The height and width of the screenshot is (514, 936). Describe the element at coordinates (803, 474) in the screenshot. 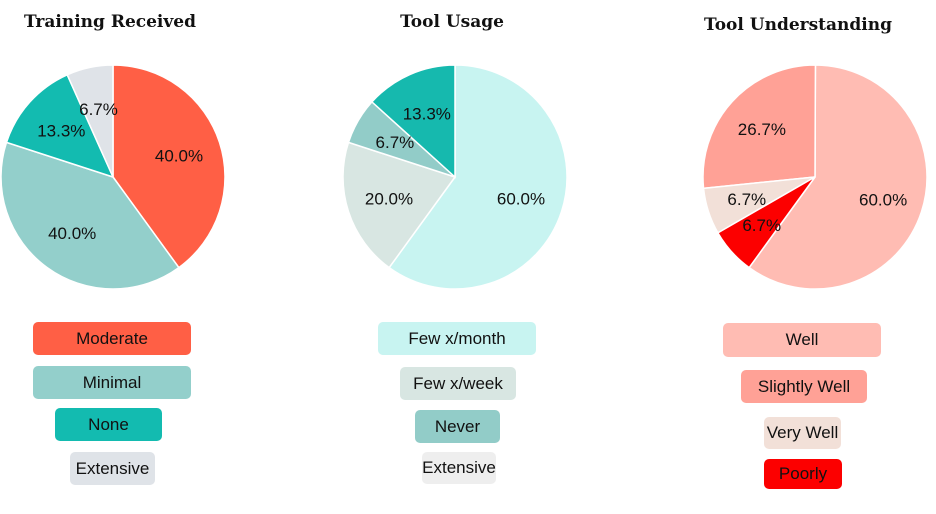

I see `legend-item-poorly: Poorly` at that location.